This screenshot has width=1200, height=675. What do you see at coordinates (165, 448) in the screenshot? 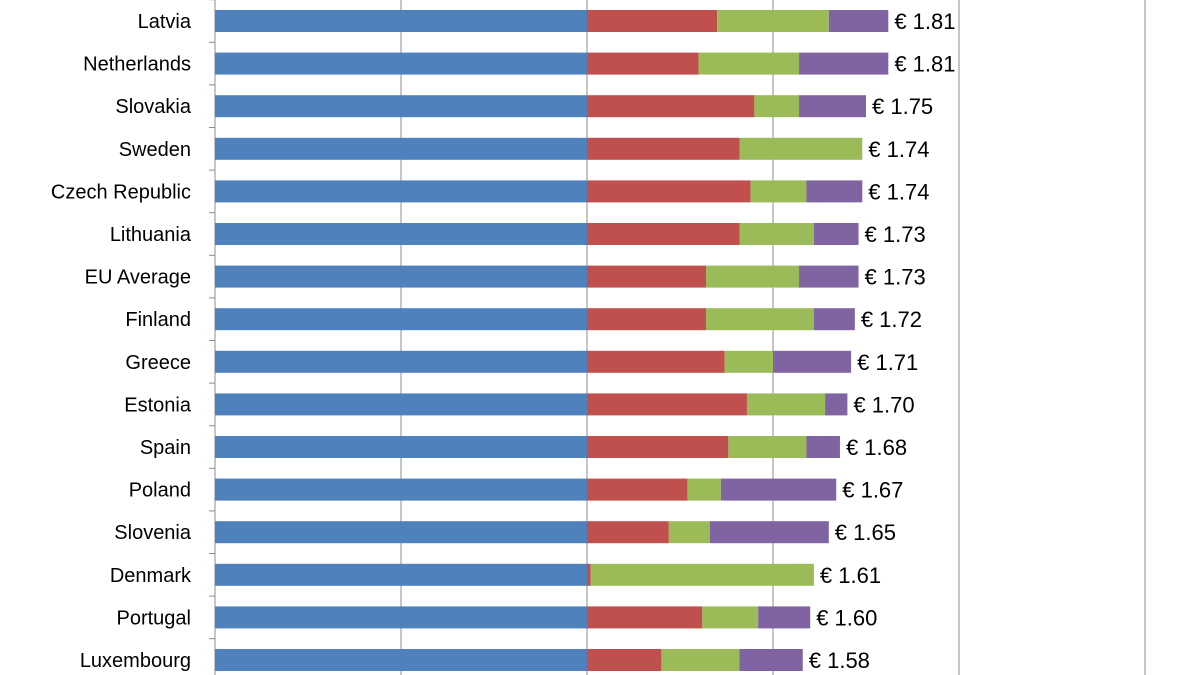
I see `category-label: Spain` at bounding box center [165, 448].